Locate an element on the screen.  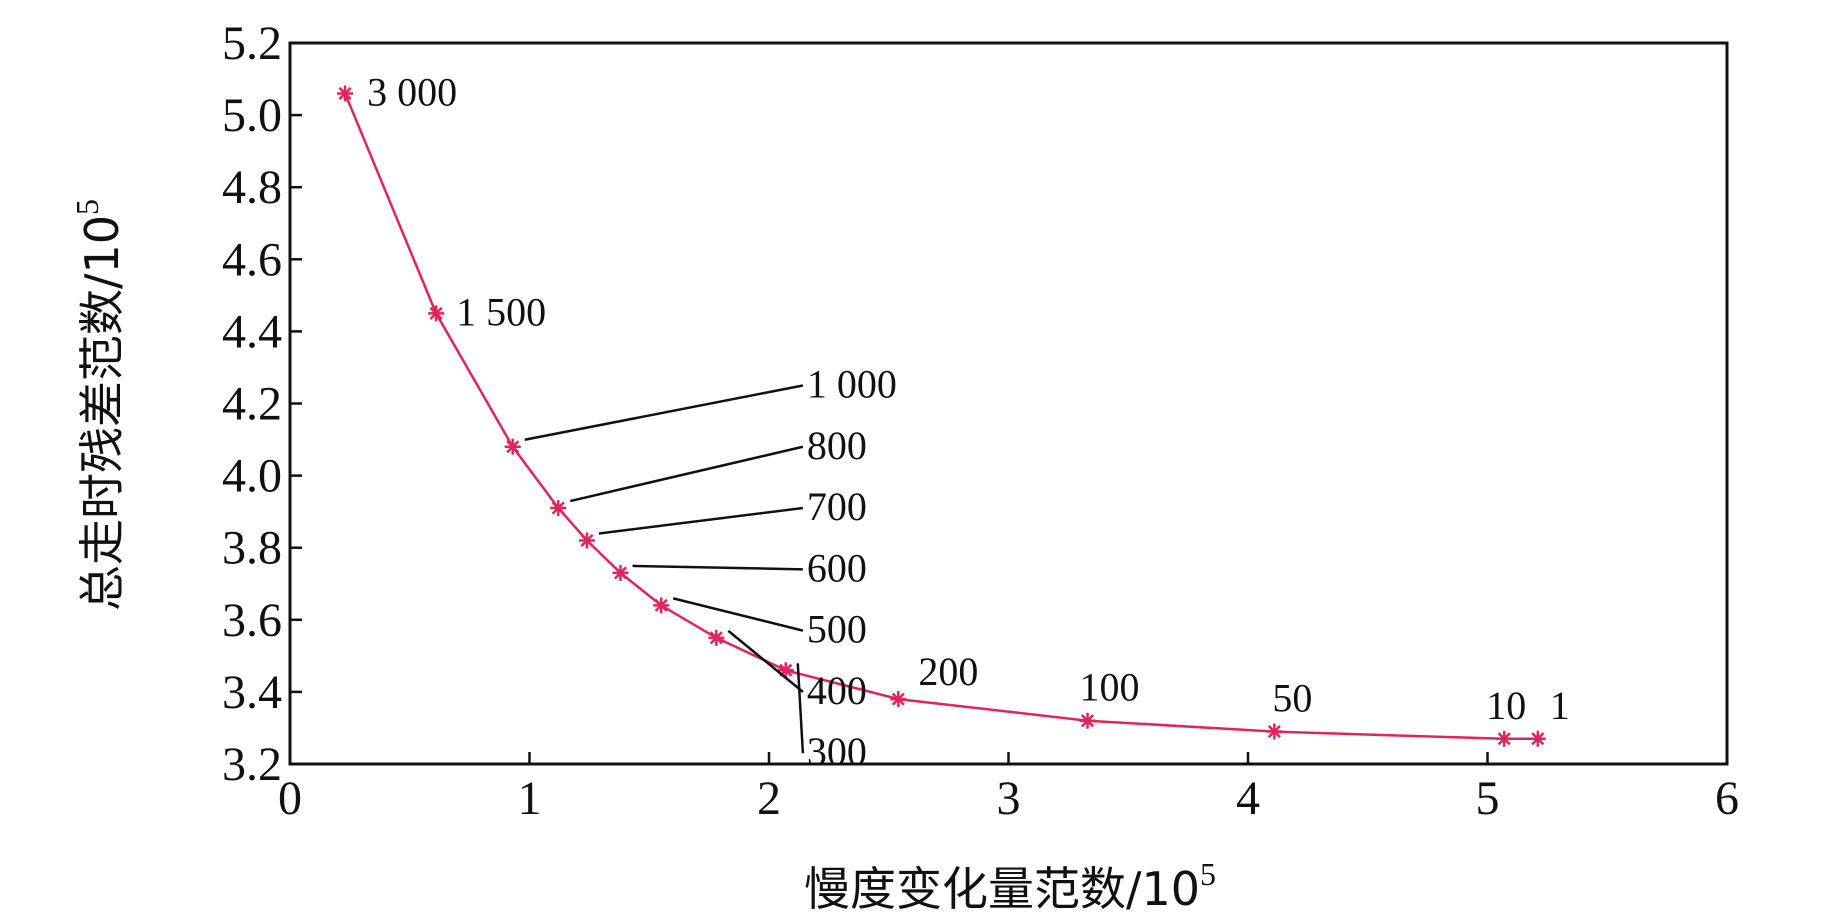
point-label: 1 000 is located at coordinates (852, 383).